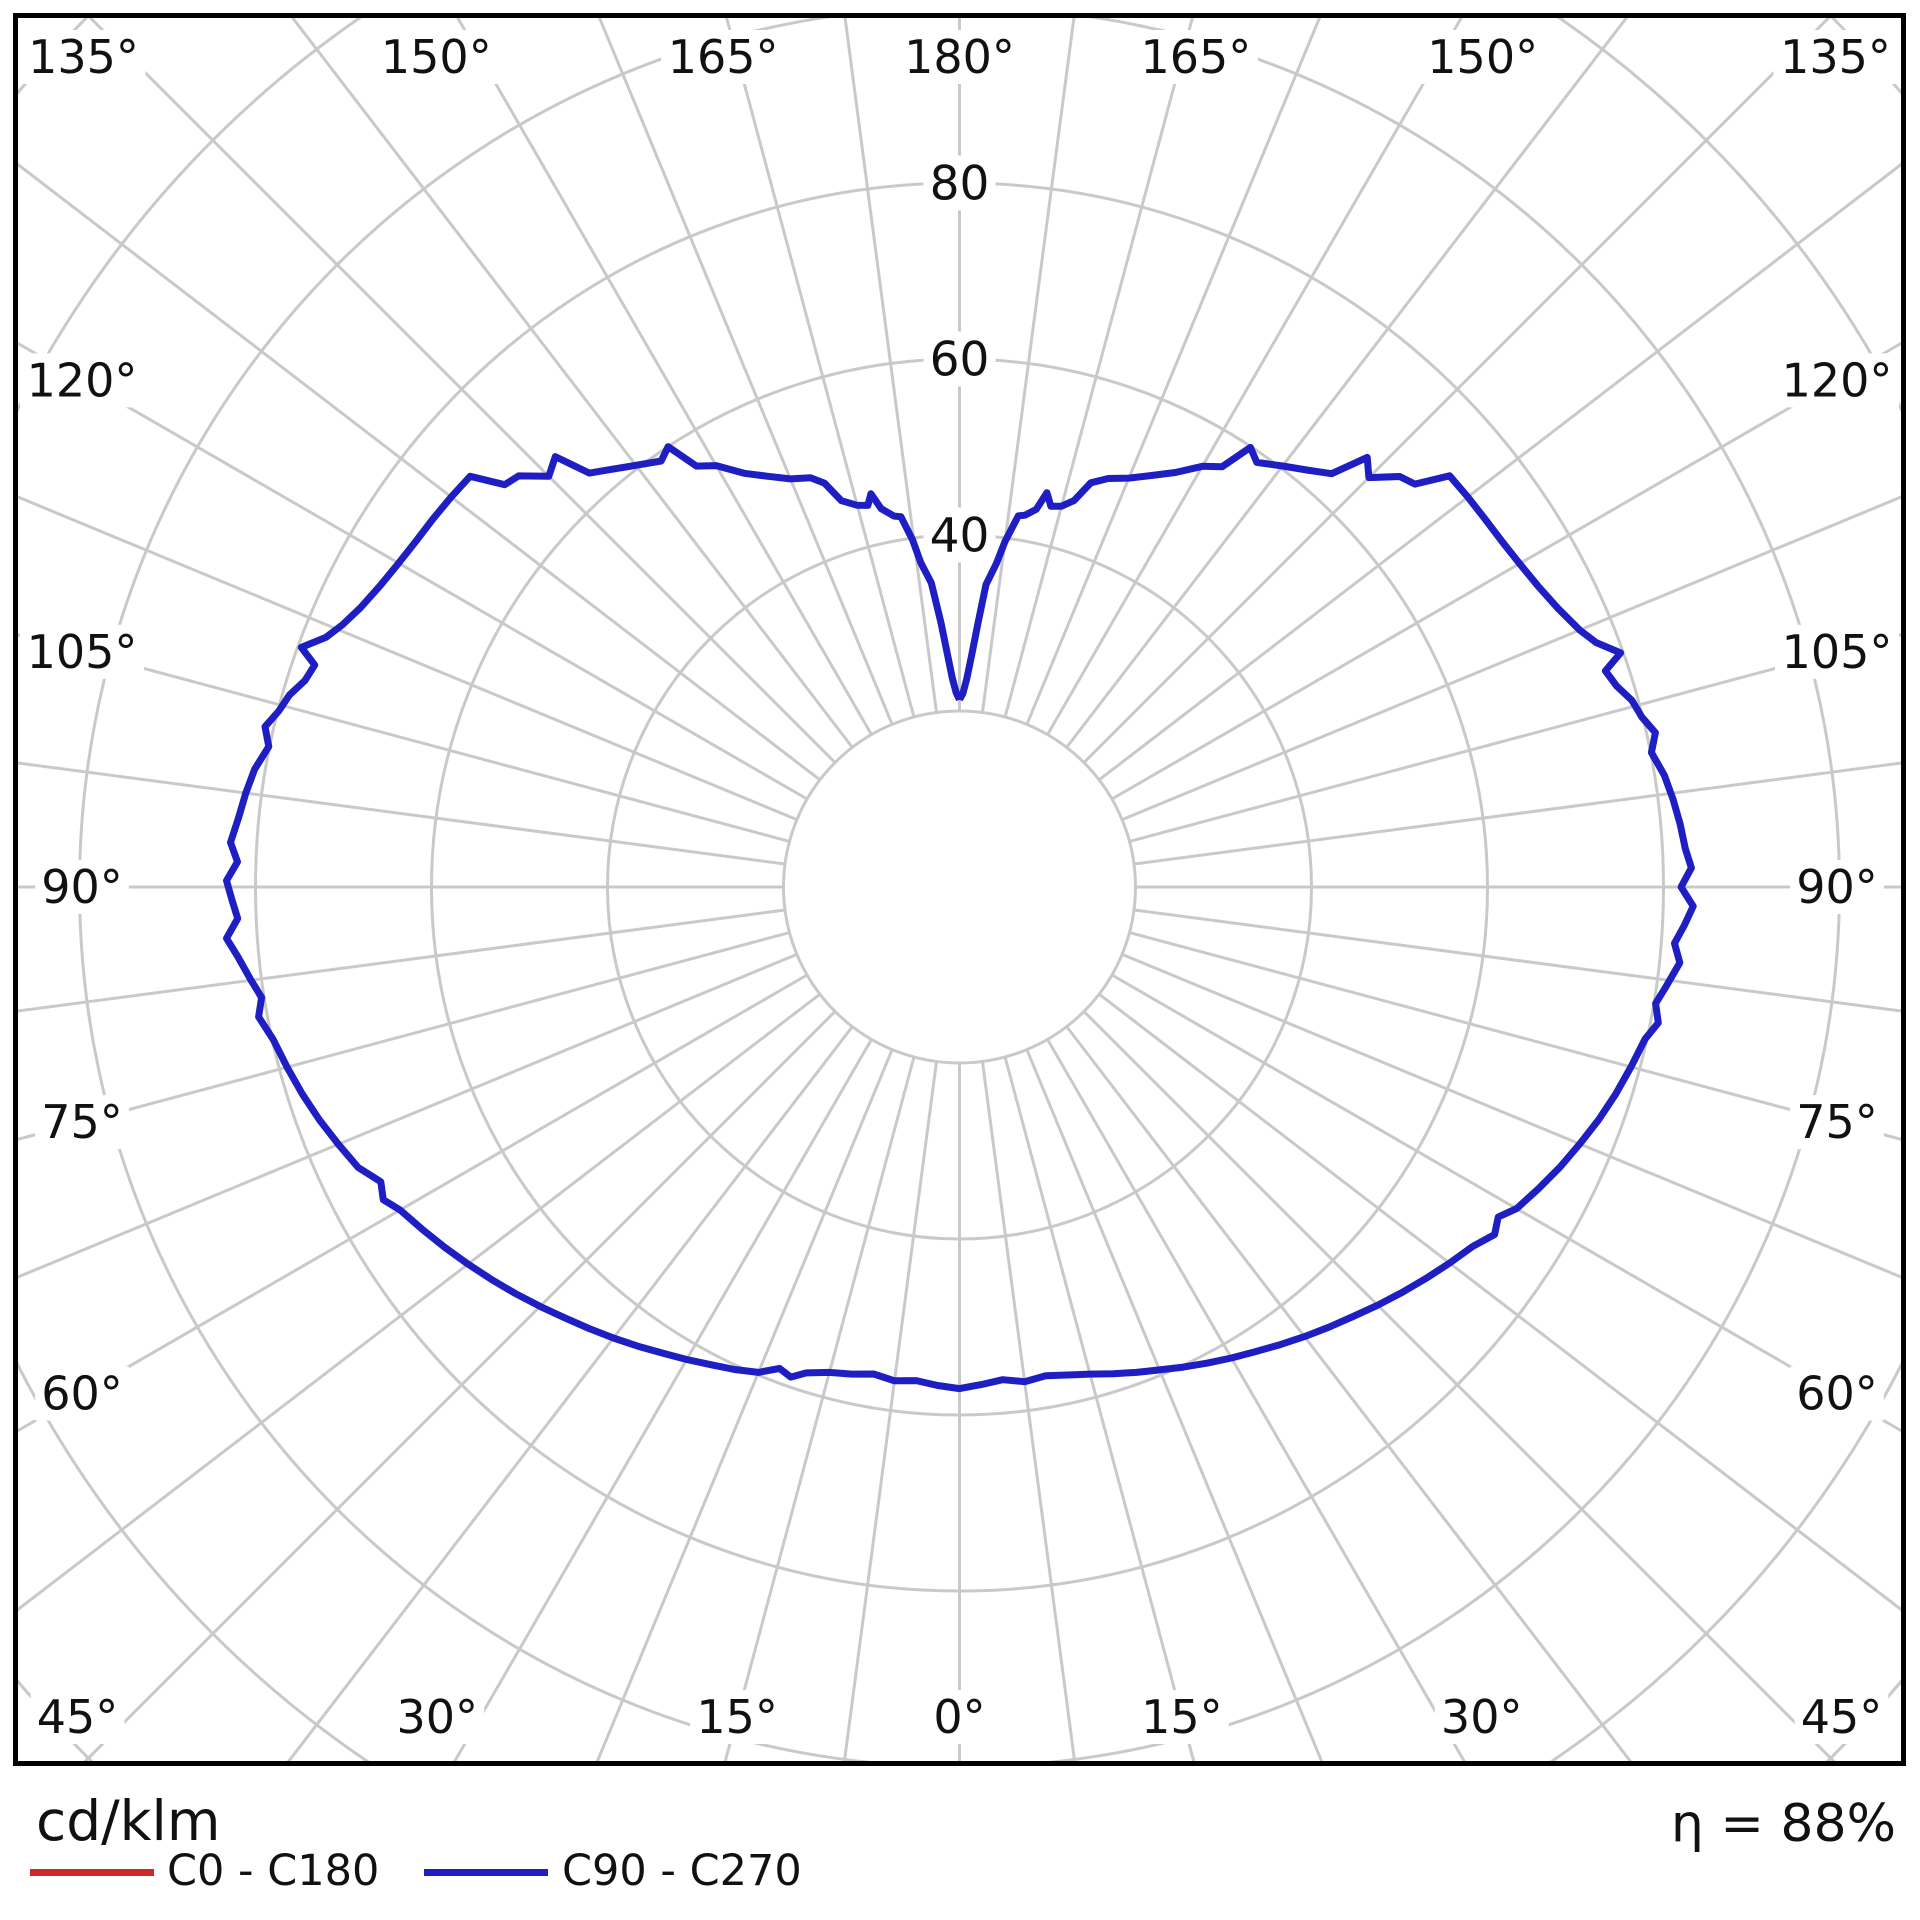 The width and height of the screenshot is (1920, 1920). What do you see at coordinates (1028, 1411) in the screenshot?
I see `angular-spoke-7.5` at bounding box center [1028, 1411].